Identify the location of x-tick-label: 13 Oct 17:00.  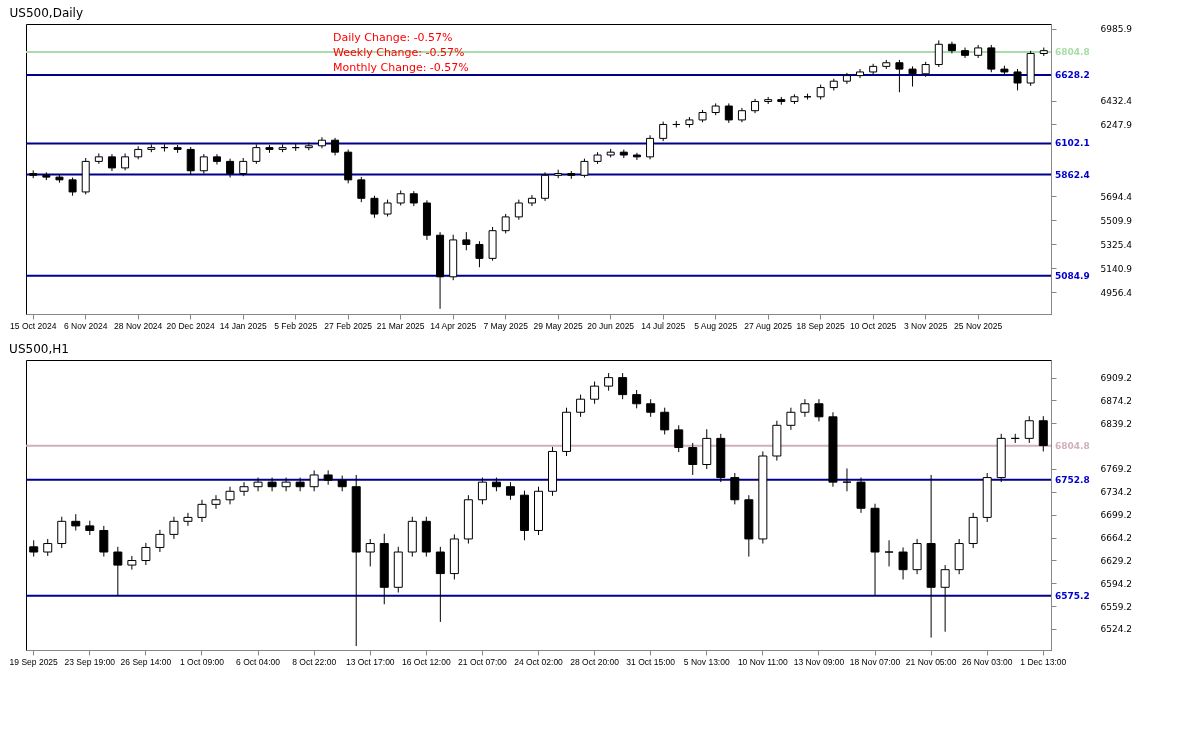
(370, 661).